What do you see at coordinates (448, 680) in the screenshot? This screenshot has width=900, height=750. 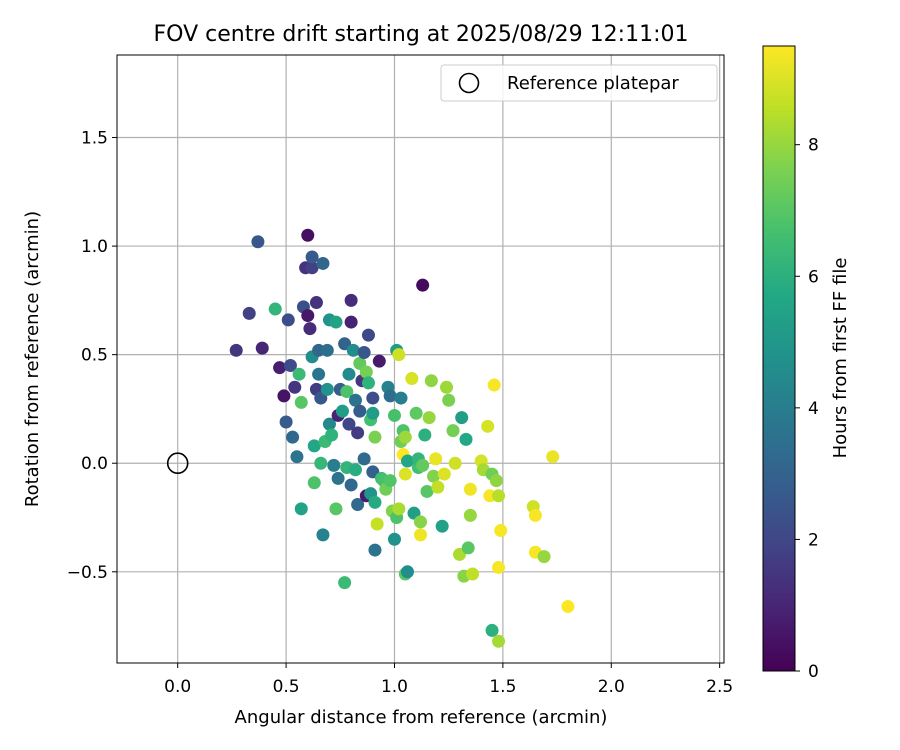 I see `x-axis-ticks: 0.0 0.5 1.0 1.5 2.0 2.5` at bounding box center [448, 680].